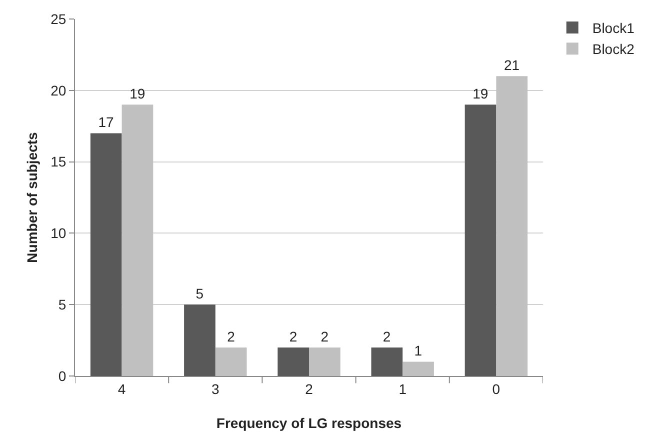  Describe the element at coordinates (106, 122) in the screenshot. I see `data-label: 17` at that location.